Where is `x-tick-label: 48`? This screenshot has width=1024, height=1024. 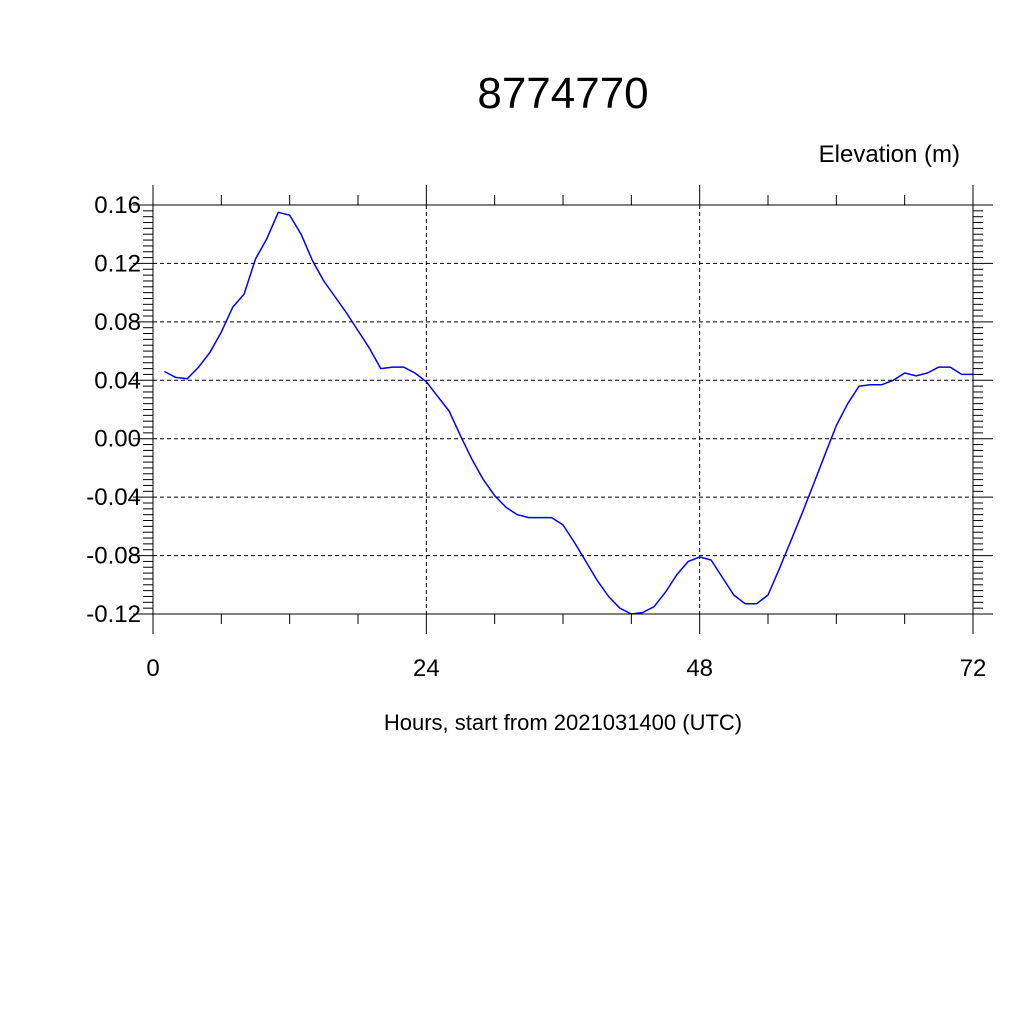
x-tick-label: 48 is located at coordinates (699, 668).